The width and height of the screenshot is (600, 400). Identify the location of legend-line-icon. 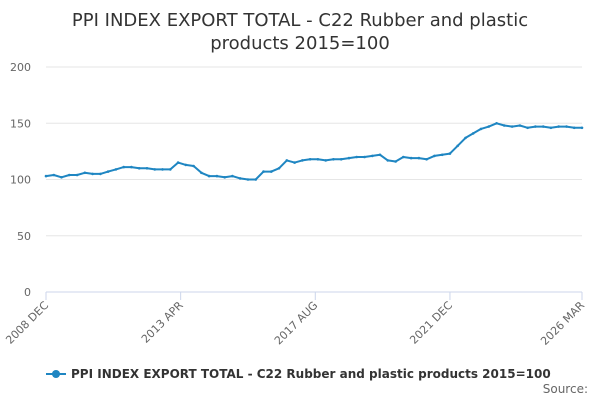
(56, 374).